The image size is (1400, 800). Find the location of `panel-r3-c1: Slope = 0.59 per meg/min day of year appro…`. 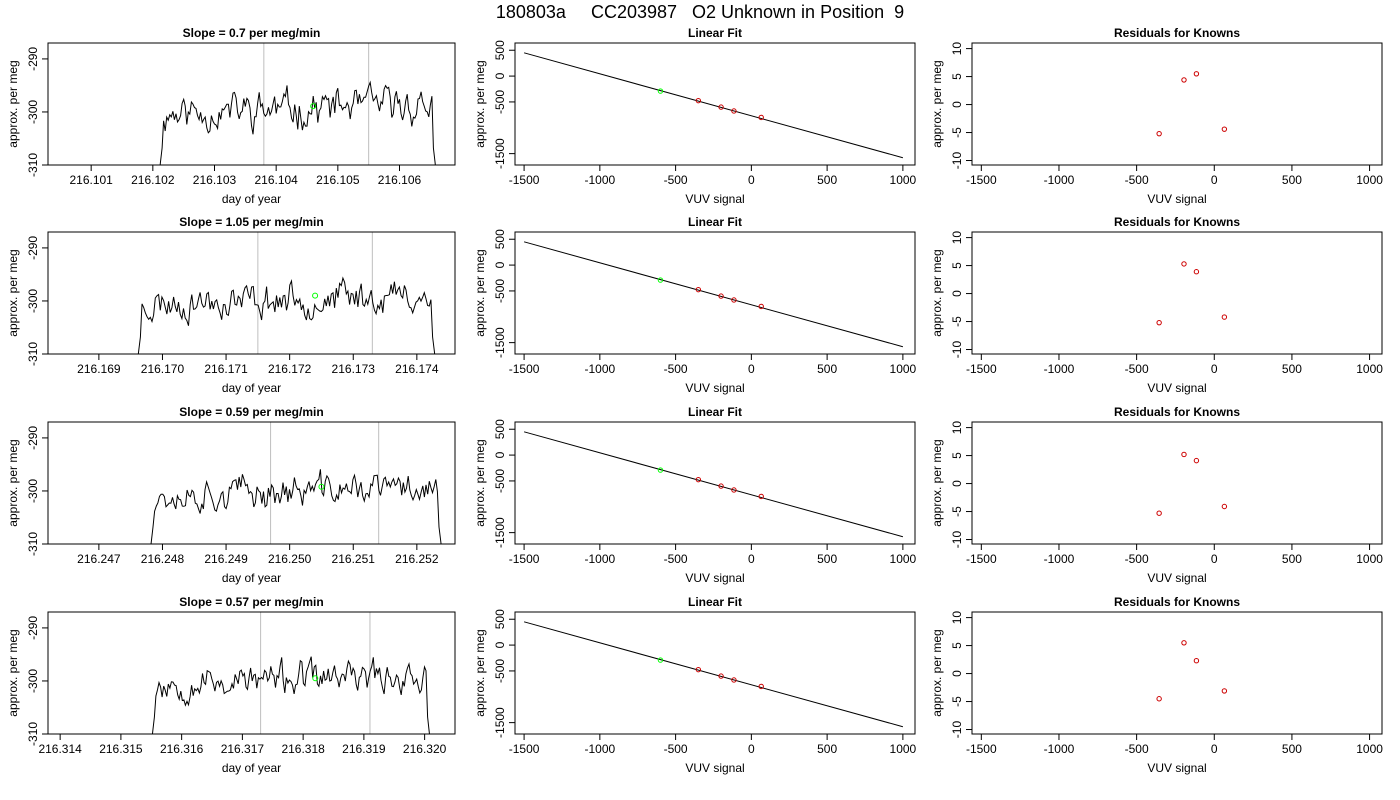

panel-r3-c1: Slope = 0.59 per meg/min day of year appro… is located at coordinates (231, 495).